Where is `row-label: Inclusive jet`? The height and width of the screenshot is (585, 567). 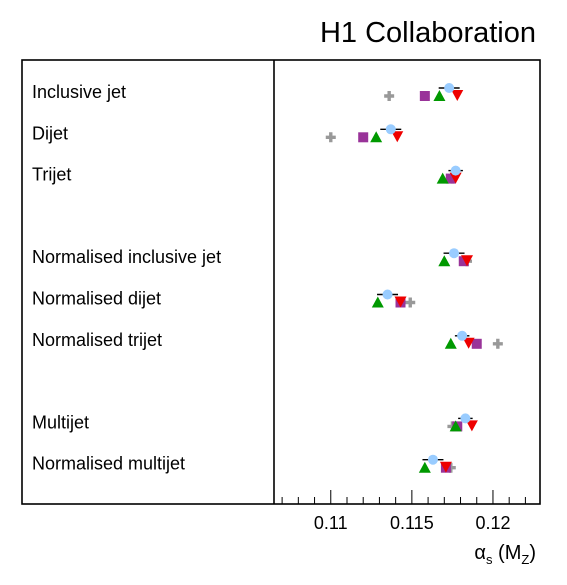
row-label: Inclusive jet is located at coordinates (79, 92).